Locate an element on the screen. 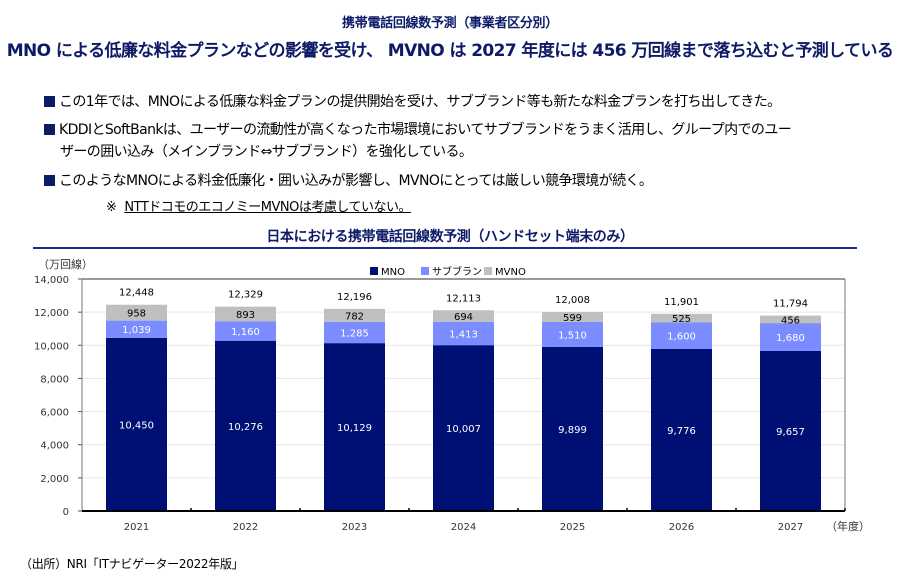 Image resolution: width=900 pixels, height=580 pixels. data-label-mvno: 694 is located at coordinates (463, 317).